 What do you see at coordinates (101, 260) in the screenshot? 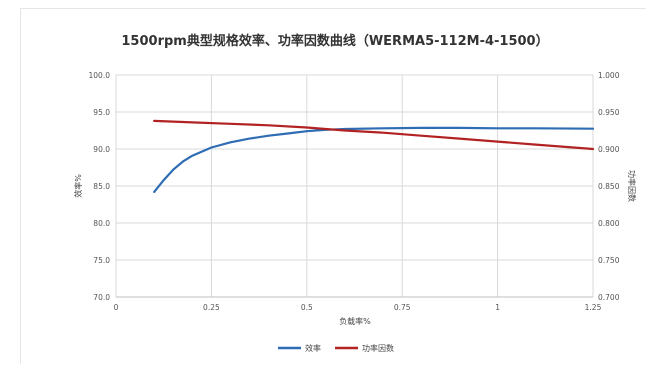
I see `y-tick-label: 75.0` at bounding box center [101, 260].